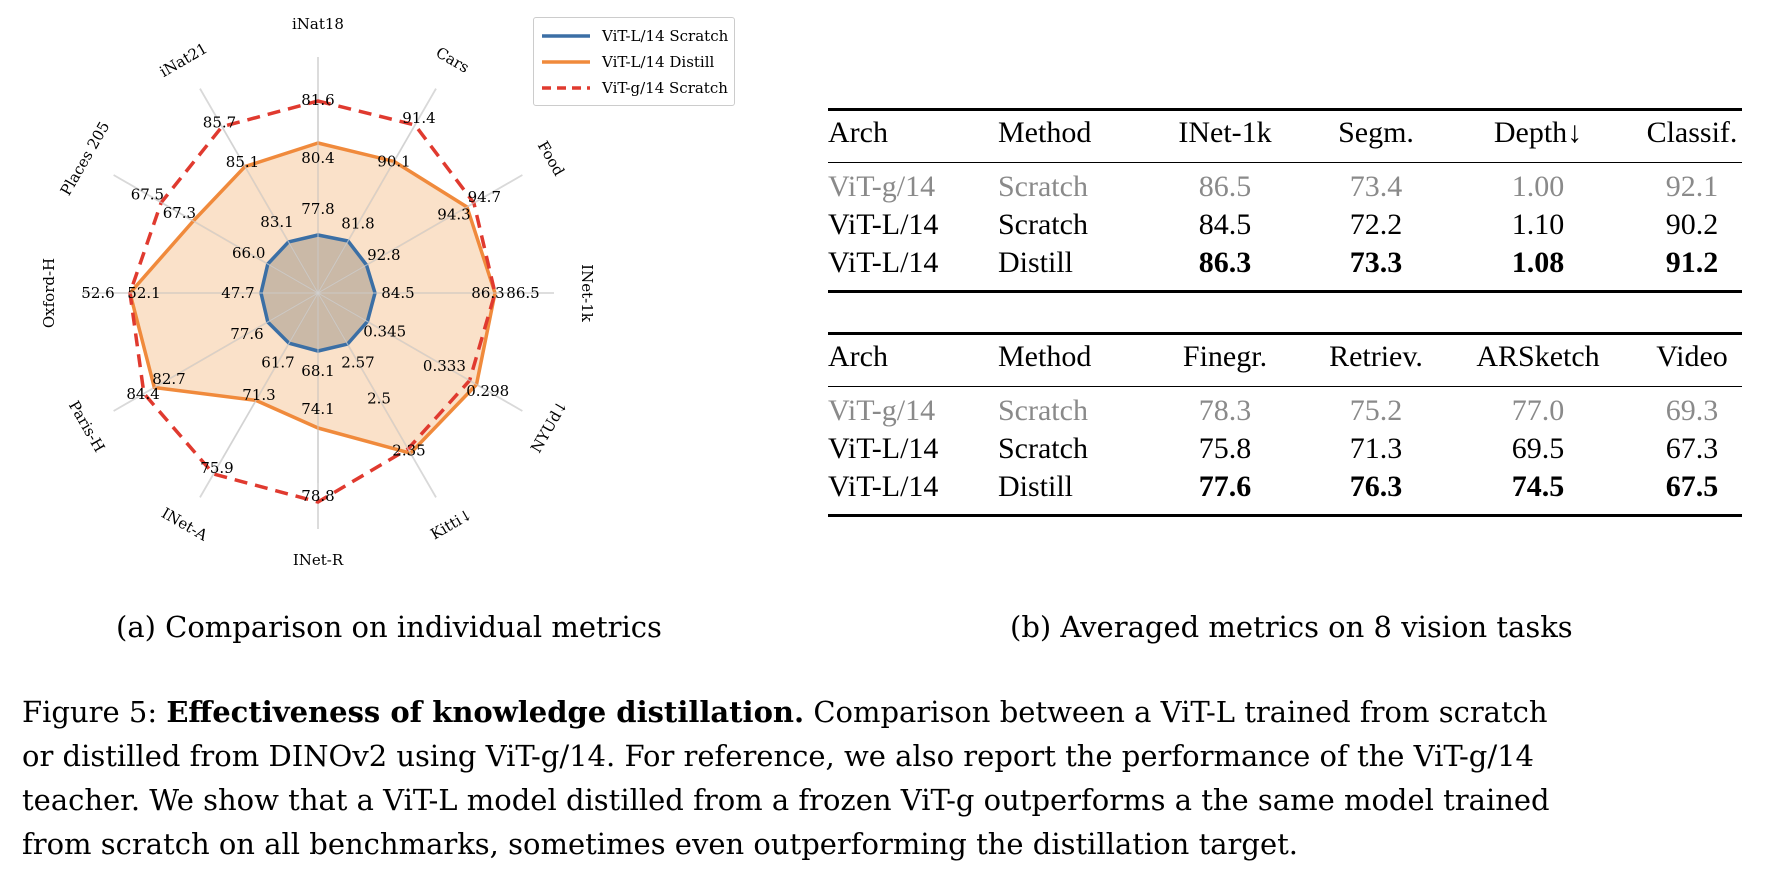 This screenshot has height=876, width=1782. Describe the element at coordinates (1285, 449) in the screenshot. I see `table-row: ViT-L/14 Scratch 75.8 71.3 69.5 67.3` at that location.